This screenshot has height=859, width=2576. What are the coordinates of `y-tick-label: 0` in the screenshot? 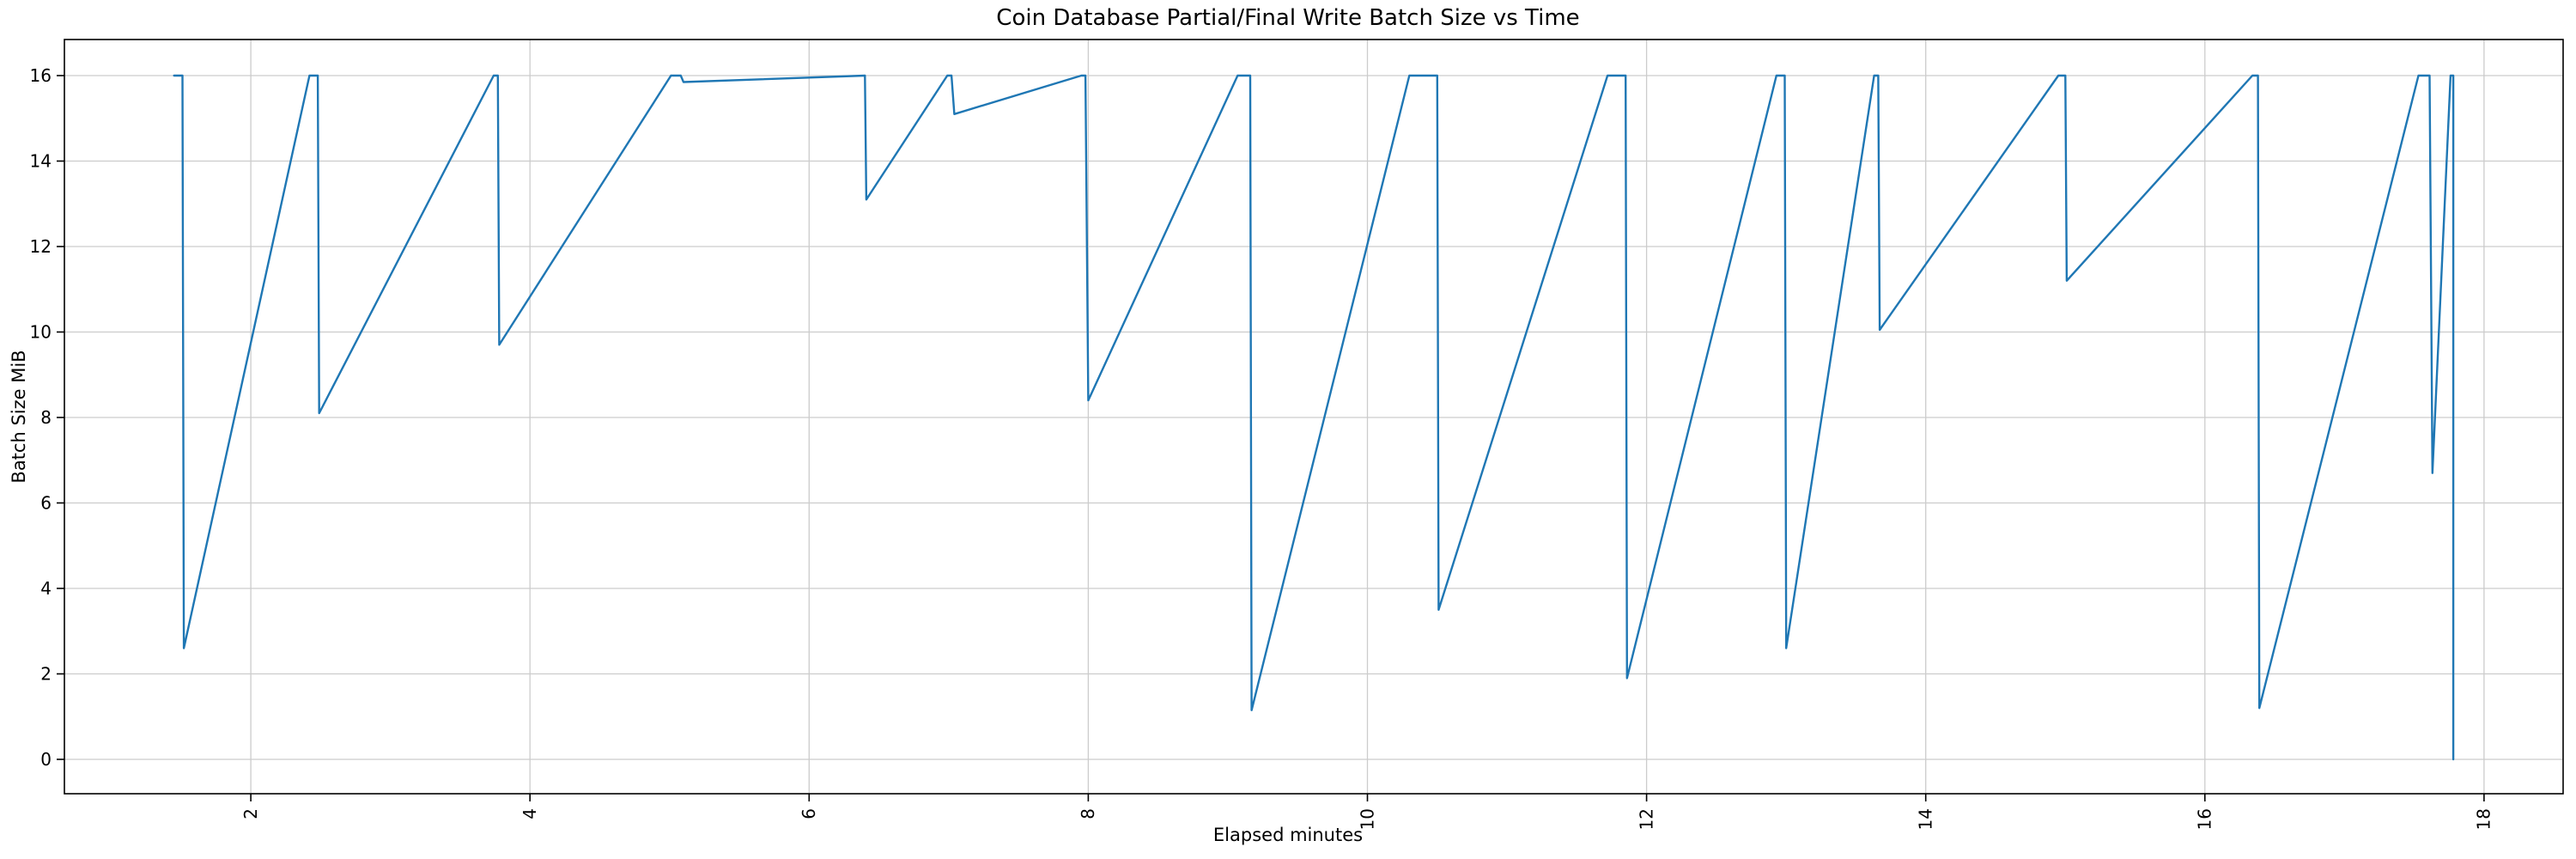 It's located at (46, 760).